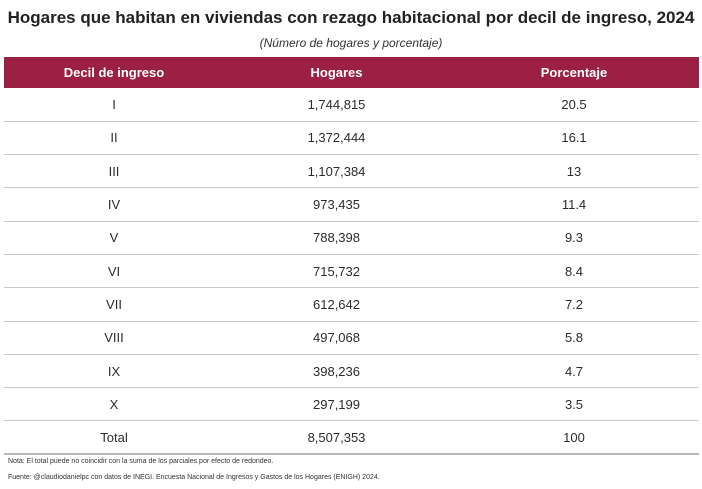 The image size is (702, 489). Describe the element at coordinates (114, 171) in the screenshot. I see `cell-decil: III` at that location.